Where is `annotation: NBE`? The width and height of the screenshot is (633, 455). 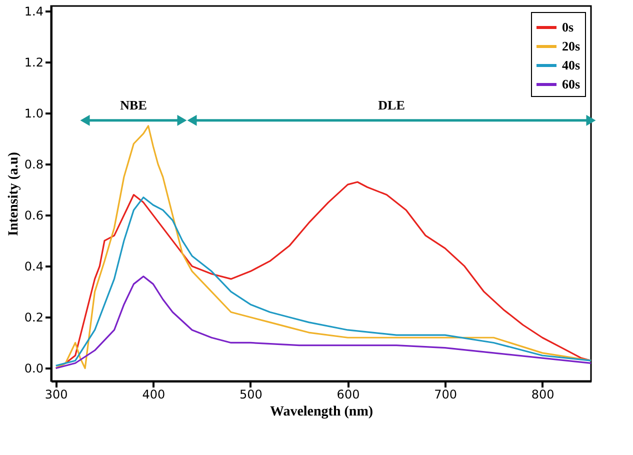 annotation: NBE is located at coordinates (133, 104).